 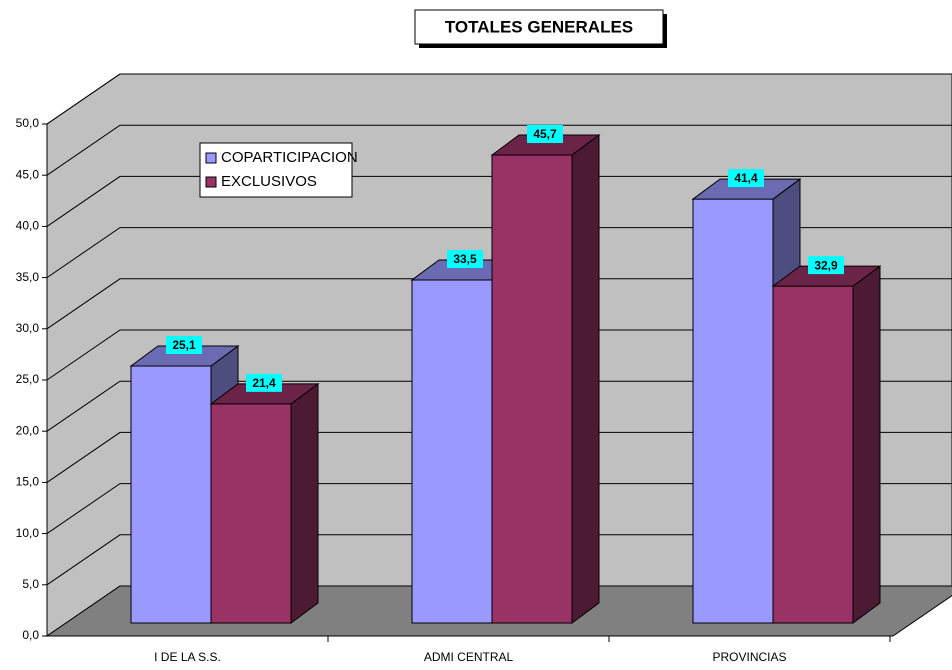 I want to click on data-label: 25,1, so click(x=184, y=345).